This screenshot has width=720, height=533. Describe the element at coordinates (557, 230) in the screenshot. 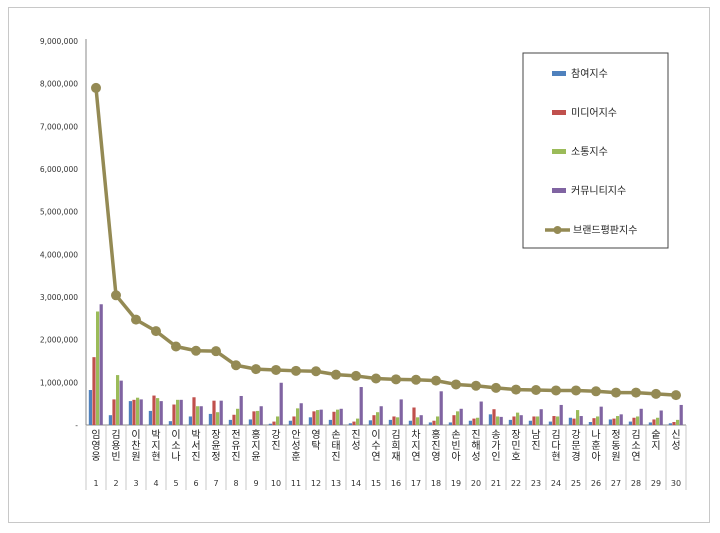

I see `legend-line-marker` at that location.